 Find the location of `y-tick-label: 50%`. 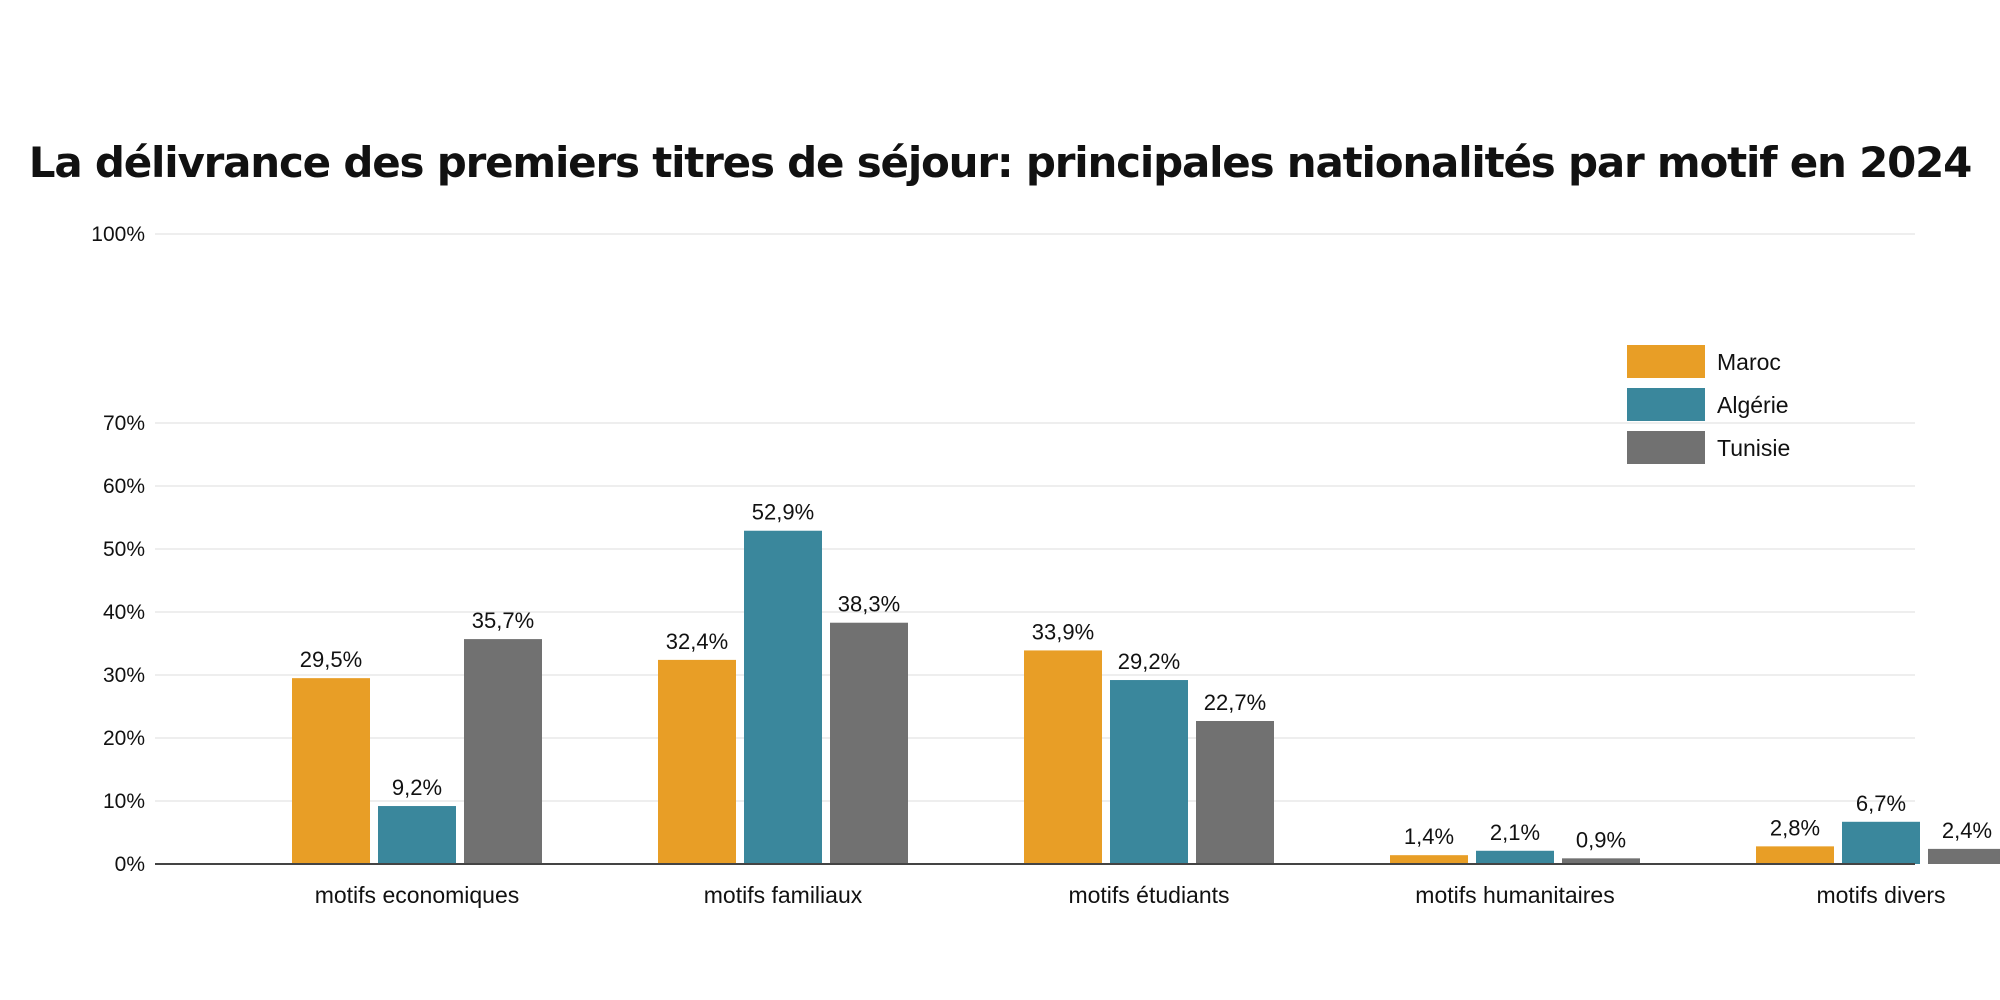

y-tick-label: 50% is located at coordinates (124, 549).